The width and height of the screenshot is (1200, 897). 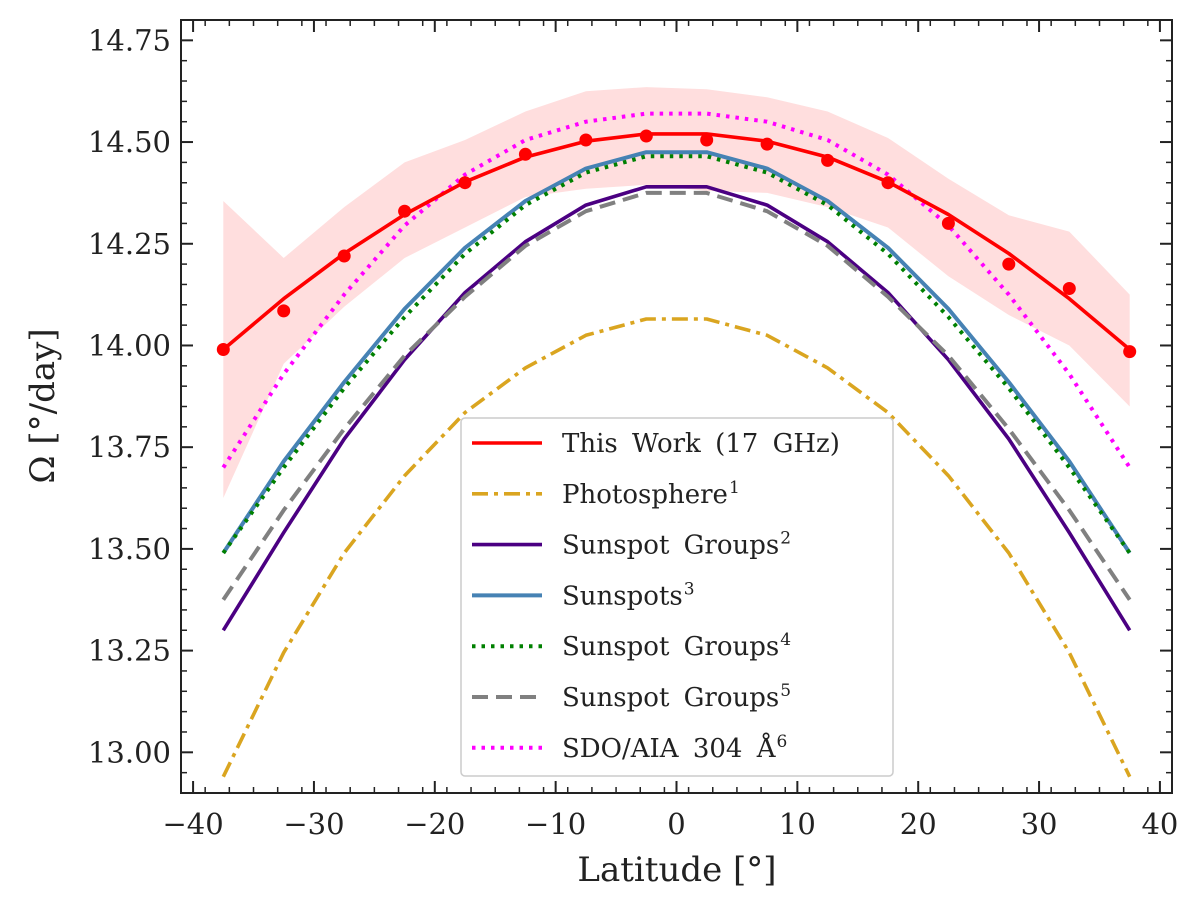 I want to click on y-tick-label: 13.50, so click(x=129, y=549).